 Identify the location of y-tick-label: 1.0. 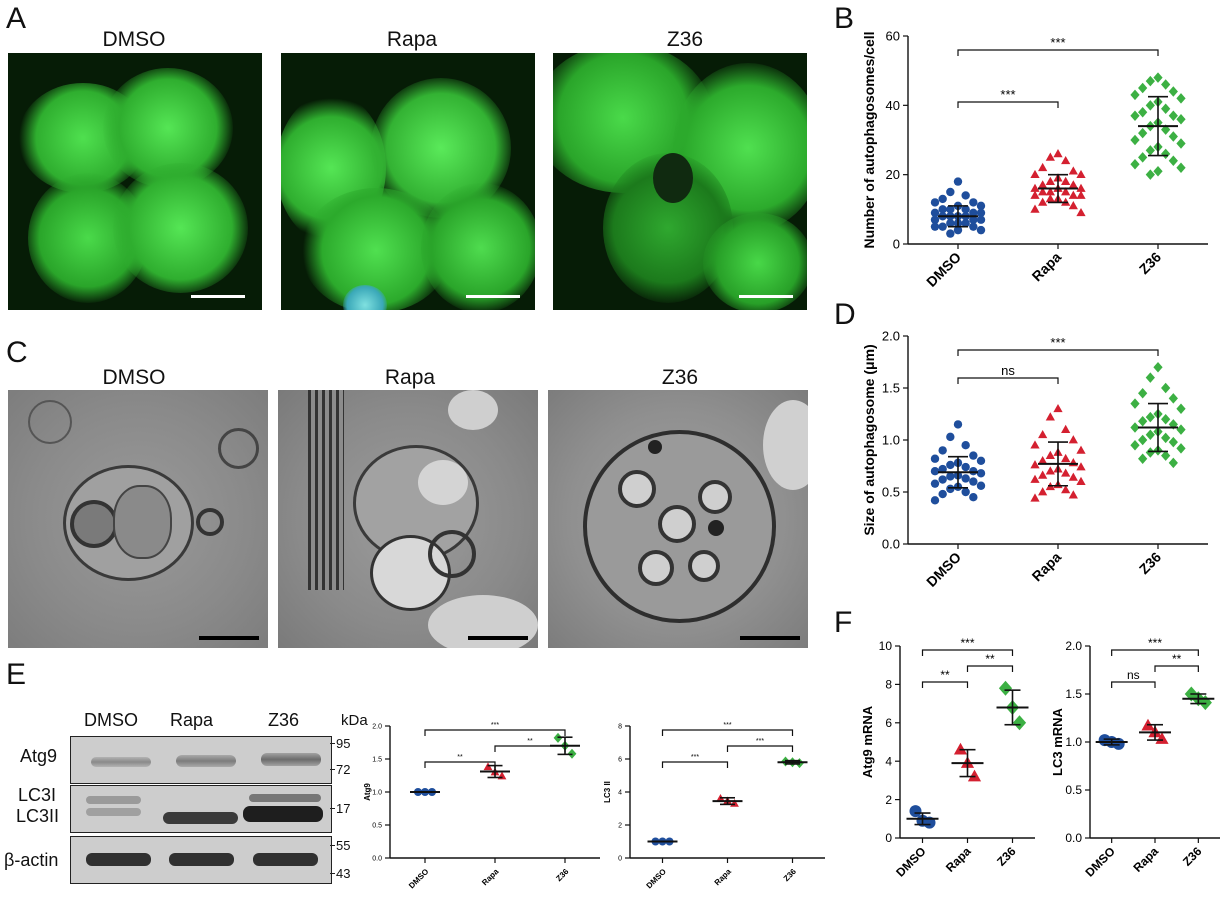
(377, 792).